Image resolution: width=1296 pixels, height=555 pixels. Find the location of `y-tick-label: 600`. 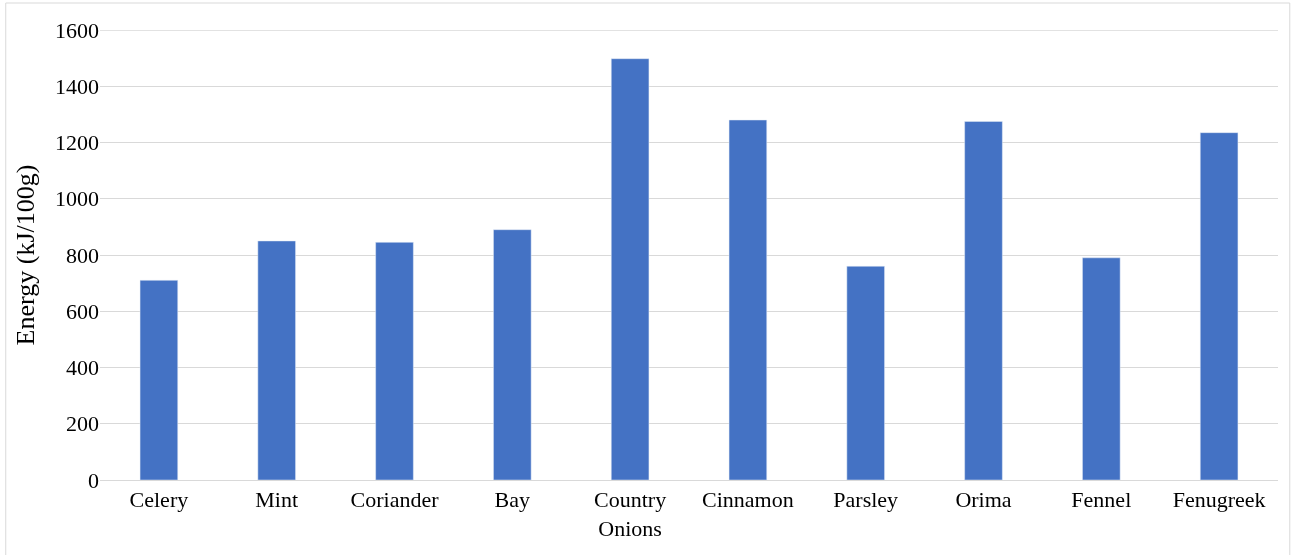

y-tick-label: 600 is located at coordinates (82, 311).